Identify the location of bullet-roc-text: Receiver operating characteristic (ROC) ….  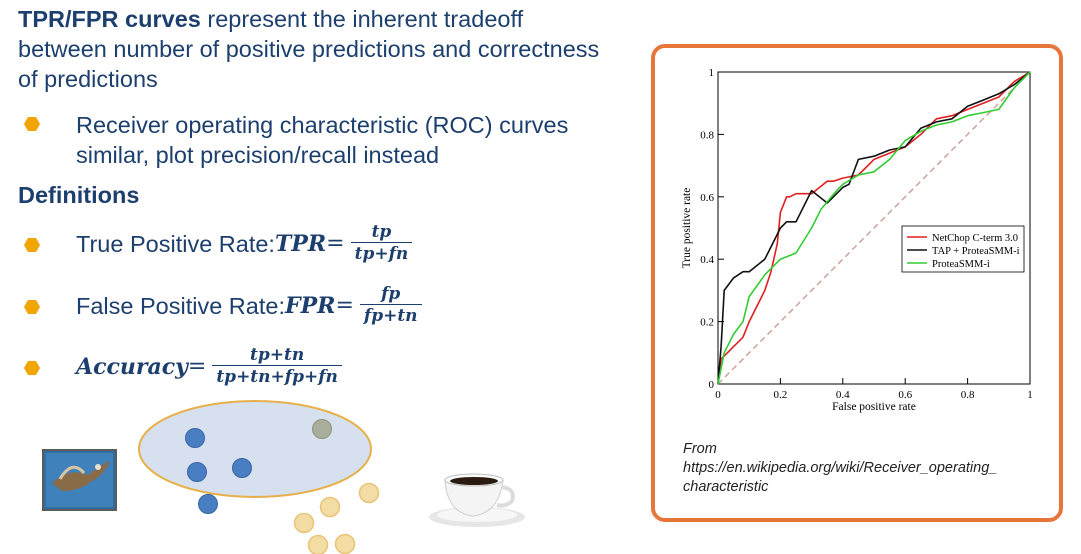
(322, 140).